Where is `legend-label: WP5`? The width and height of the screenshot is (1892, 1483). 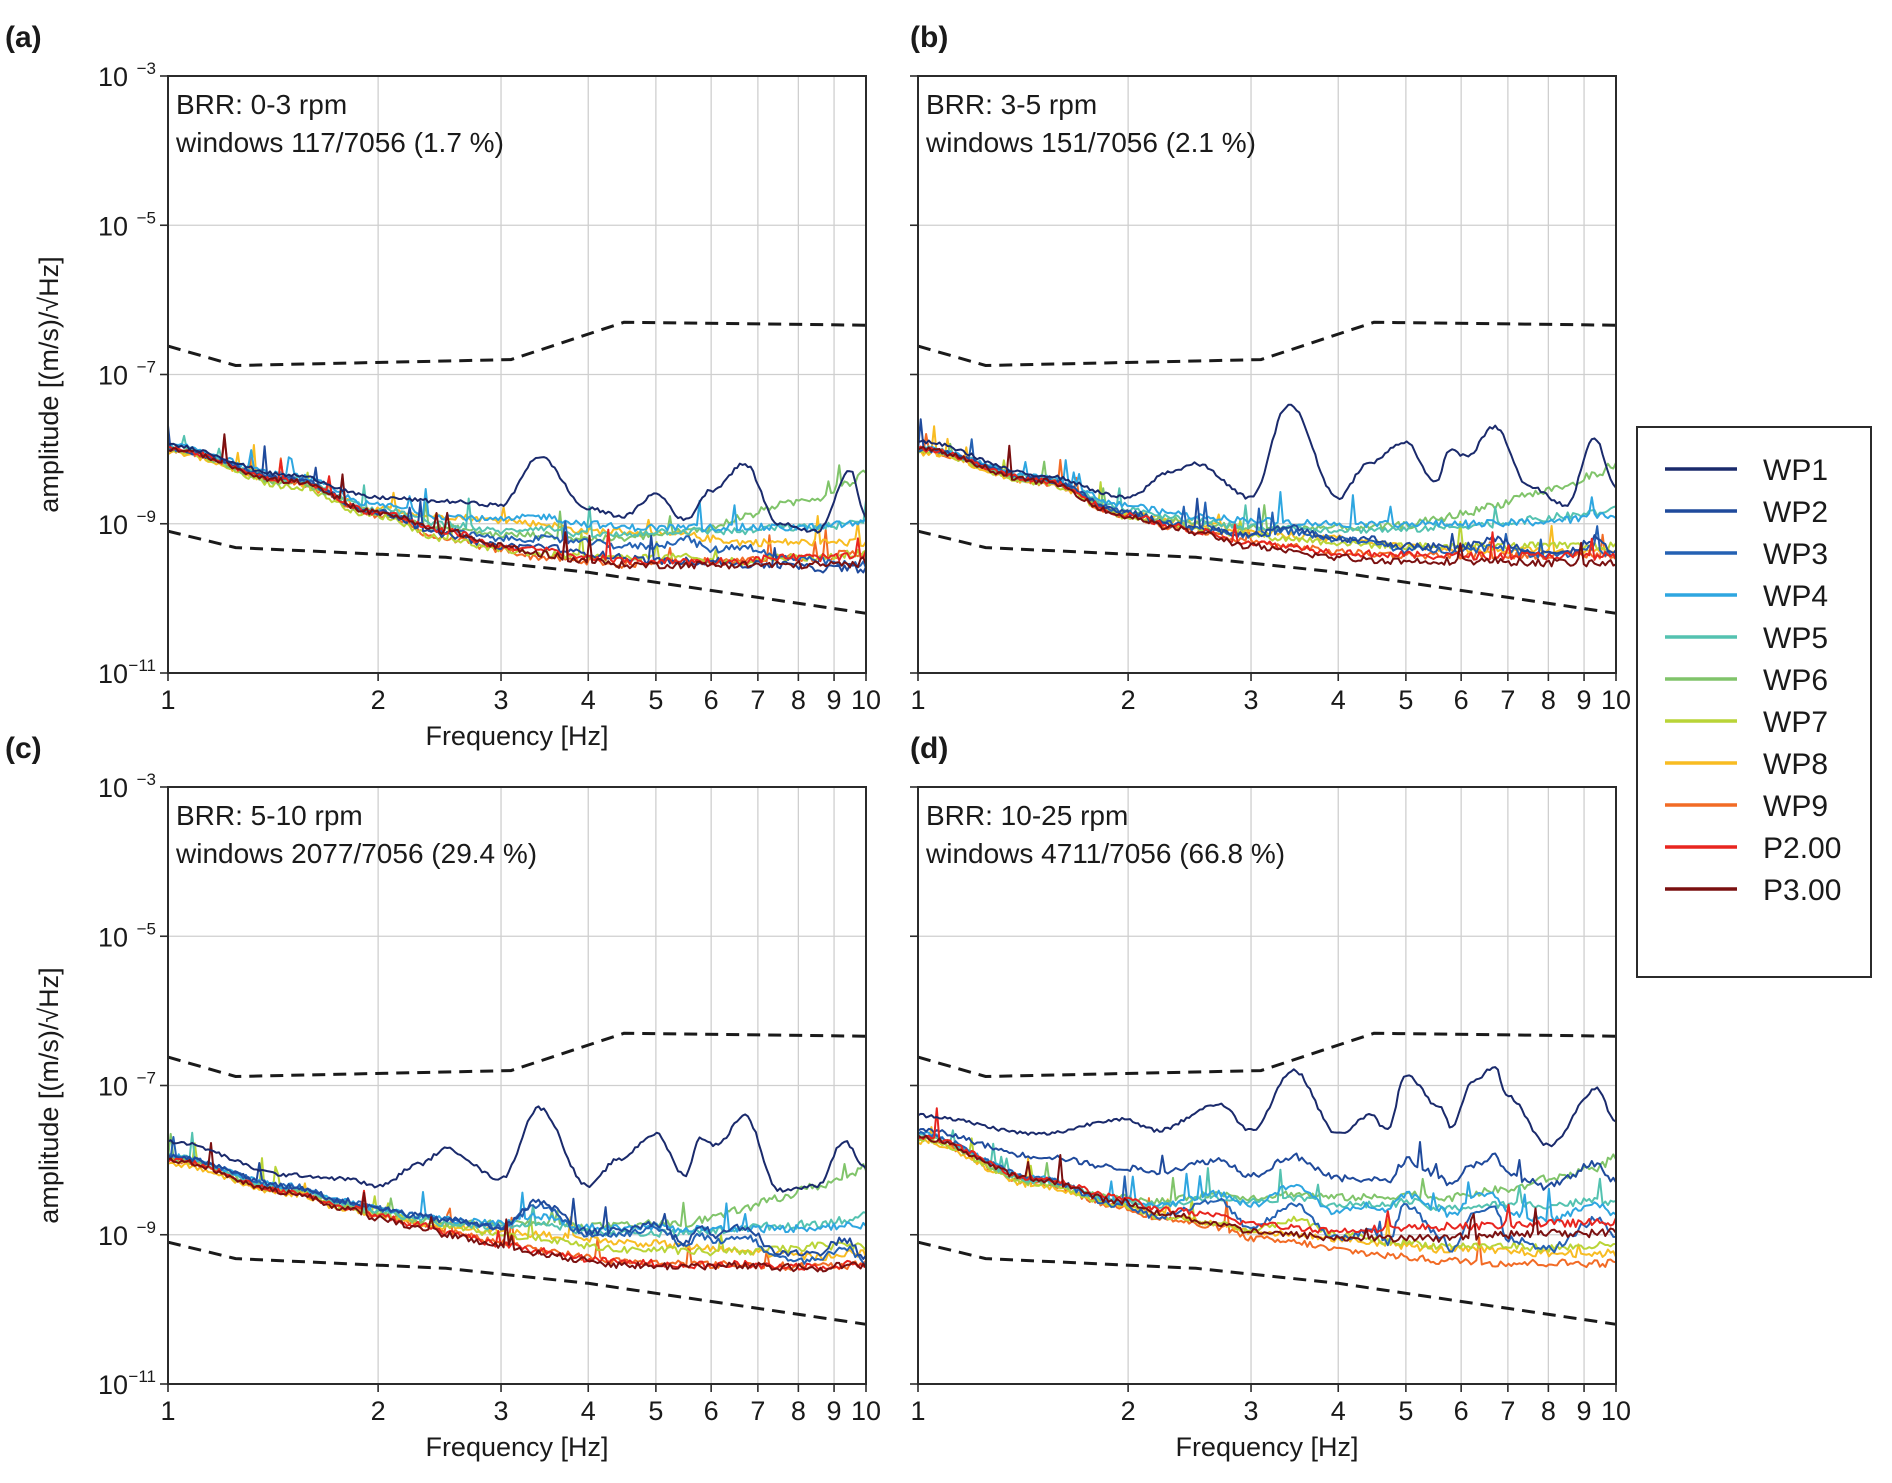 legend-label: WP5 is located at coordinates (1795, 638).